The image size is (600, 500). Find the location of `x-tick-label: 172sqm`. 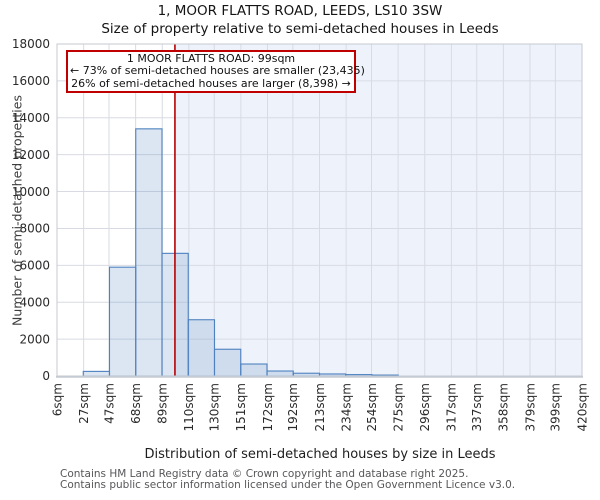

x-tick-label: 172sqm is located at coordinates (268, 407).